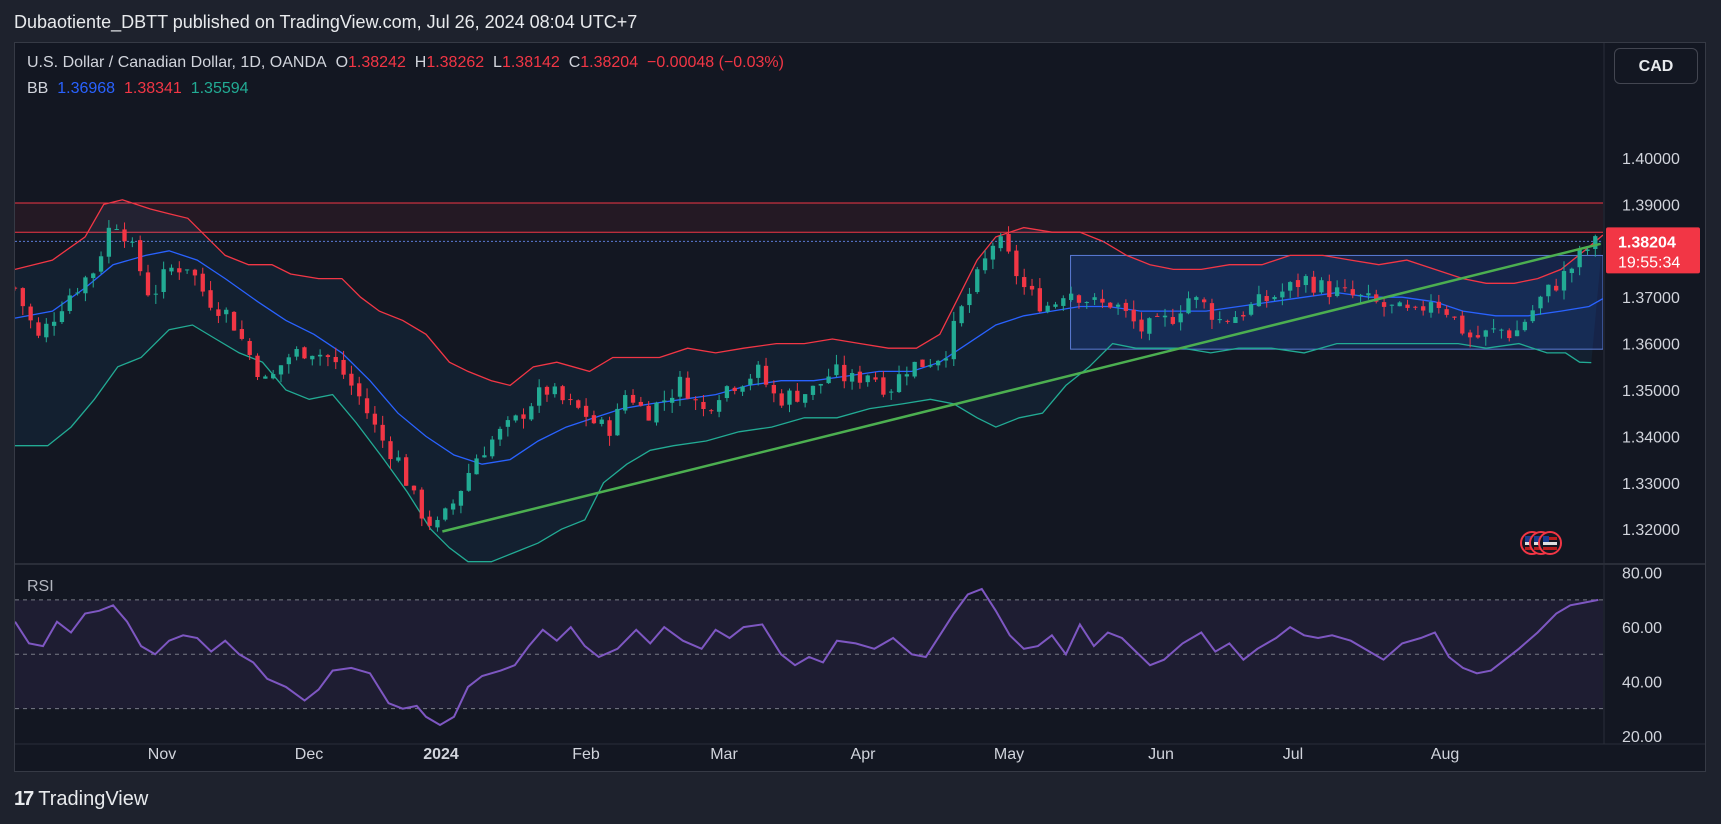  Describe the element at coordinates (177, 62) in the screenshot. I see `symbol-title: U.S. Dollar / Canadian Dollar, 1D, OANDA` at that location.